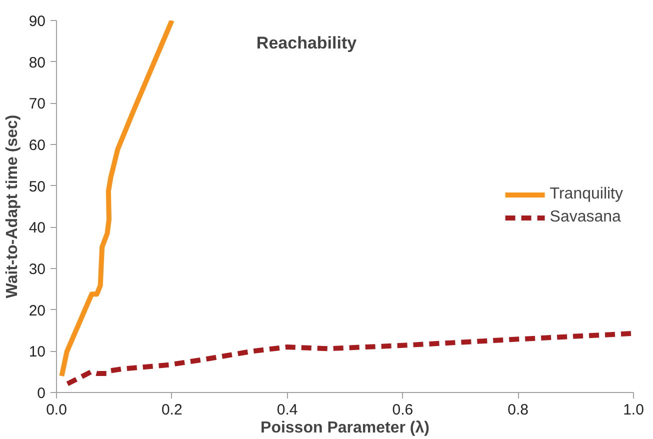 This screenshot has width=653, height=439. I want to click on x-tick-label: 0.6, so click(403, 410).